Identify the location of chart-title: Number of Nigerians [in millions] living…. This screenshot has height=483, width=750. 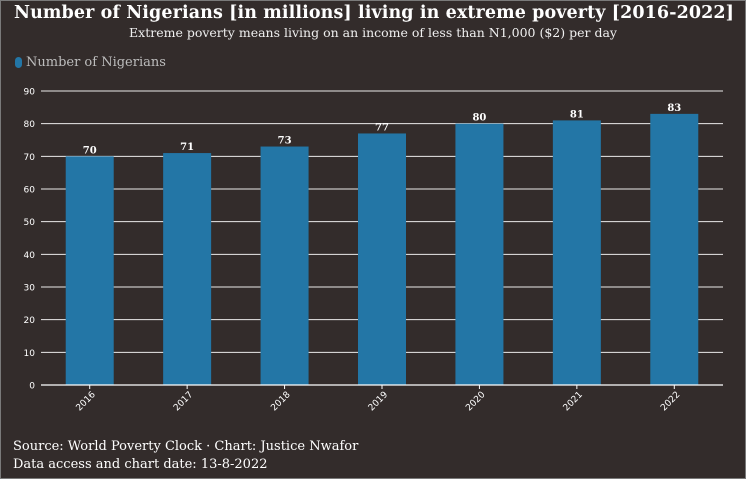
(374, 13).